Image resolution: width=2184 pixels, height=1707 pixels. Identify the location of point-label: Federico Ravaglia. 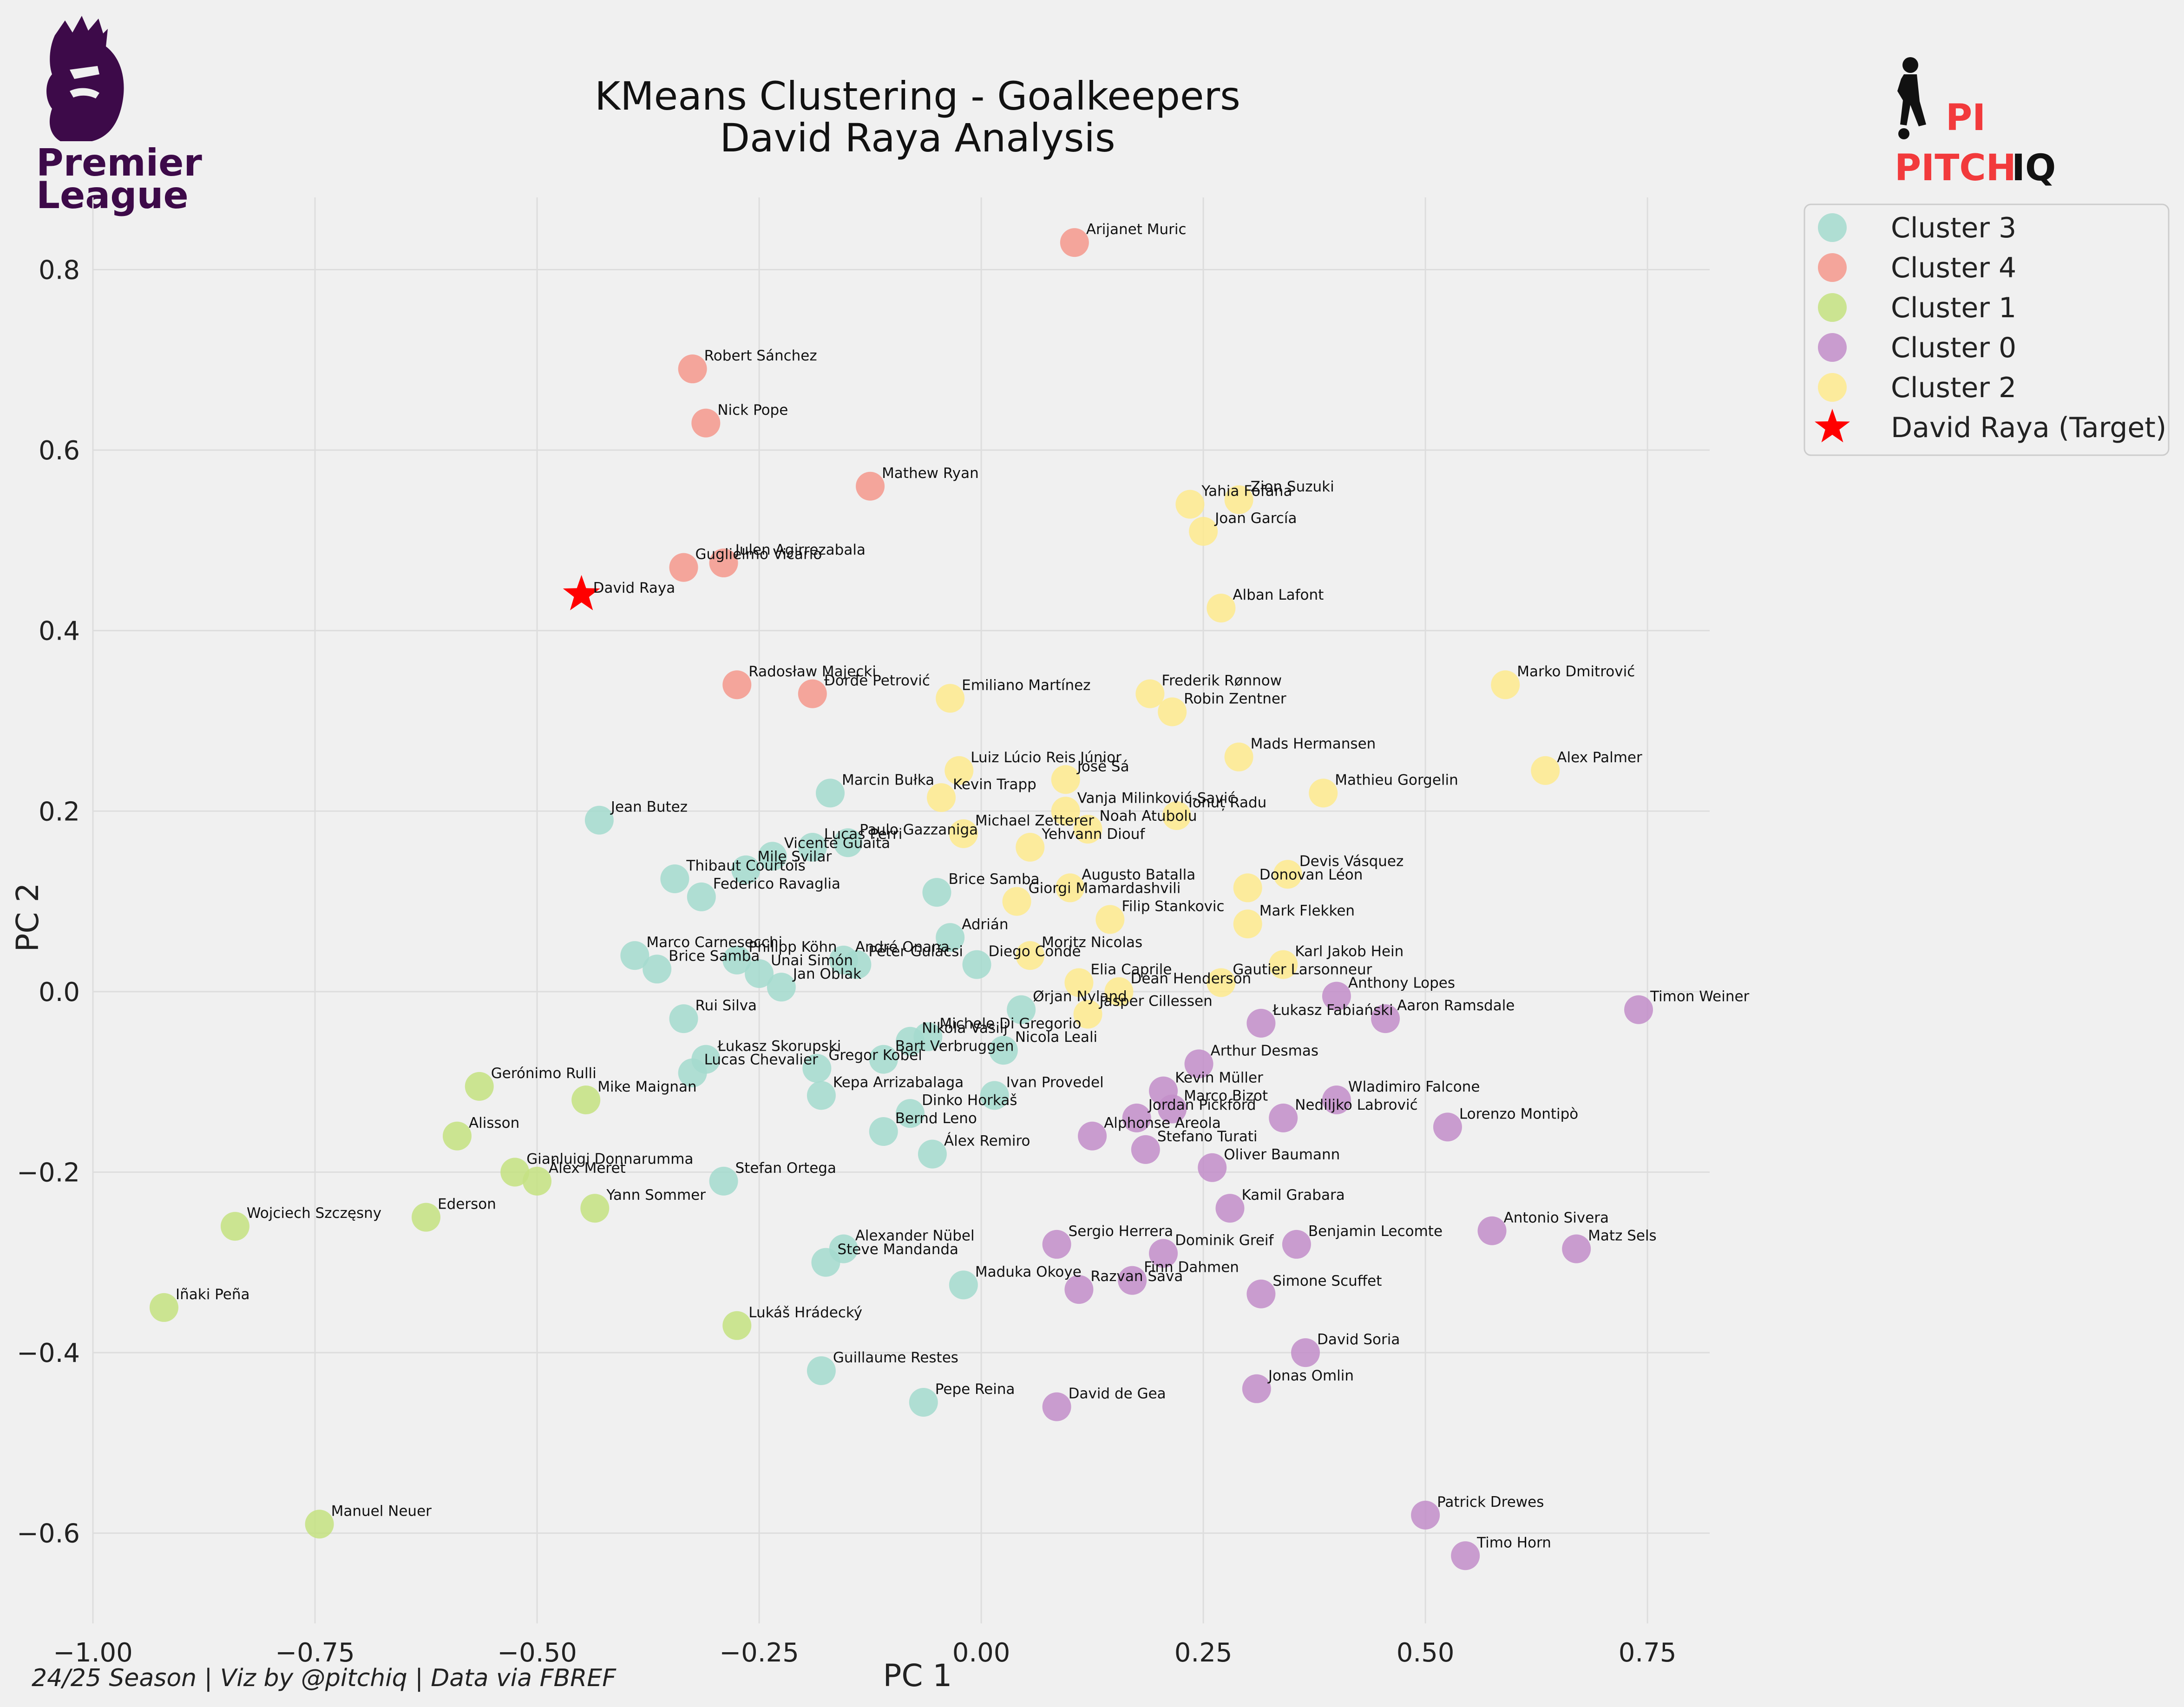
(776, 884).